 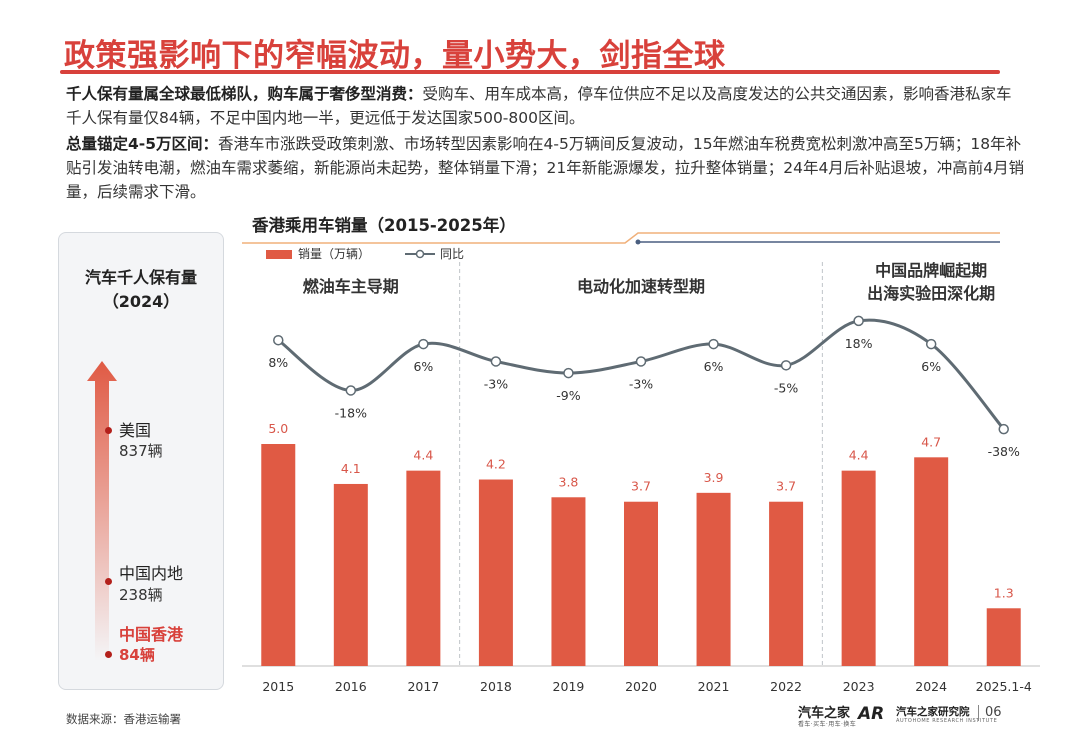 I want to click on page-number-divider, so click(x=978, y=713).